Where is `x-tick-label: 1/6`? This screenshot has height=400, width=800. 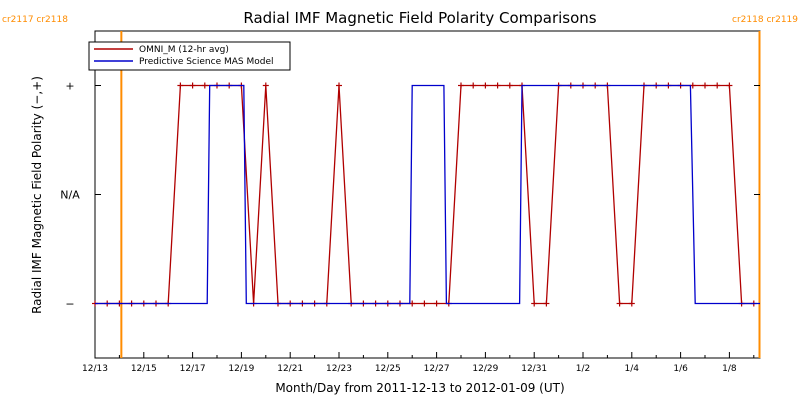
x-tick-label: 1/6 is located at coordinates (680, 369).